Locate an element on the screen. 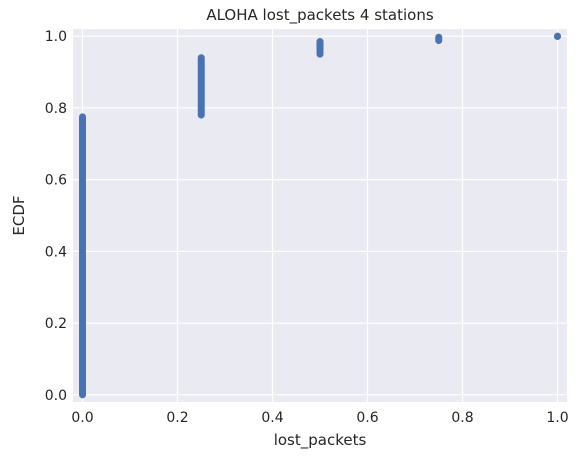 Image resolution: width=579 pixels, height=463 pixels. chart-title: ALOHA lost_packets 4 stations is located at coordinates (319, 15).